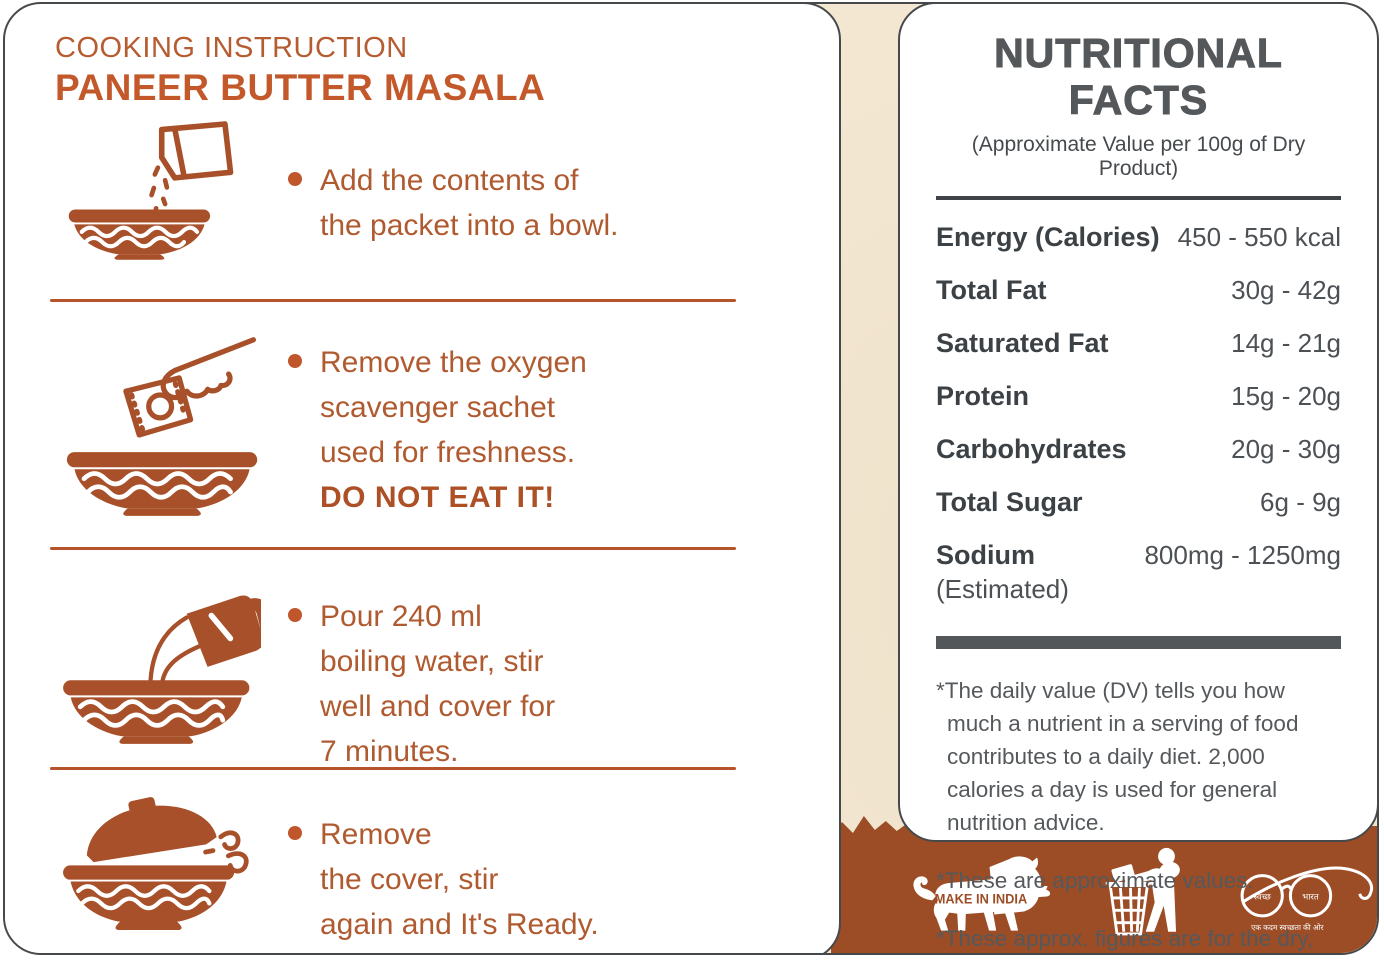 This screenshot has width=1384, height=961. What do you see at coordinates (437, 497) in the screenshot?
I see `do-not-eat-warning: DO NOT EAT IT!` at bounding box center [437, 497].